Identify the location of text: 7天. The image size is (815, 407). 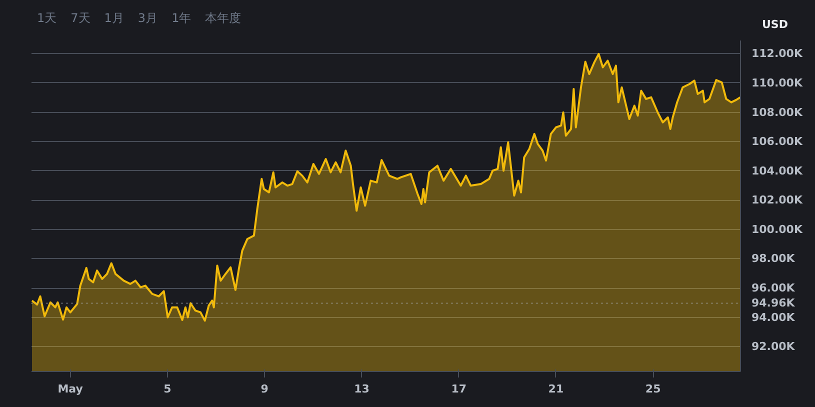
(80, 18).